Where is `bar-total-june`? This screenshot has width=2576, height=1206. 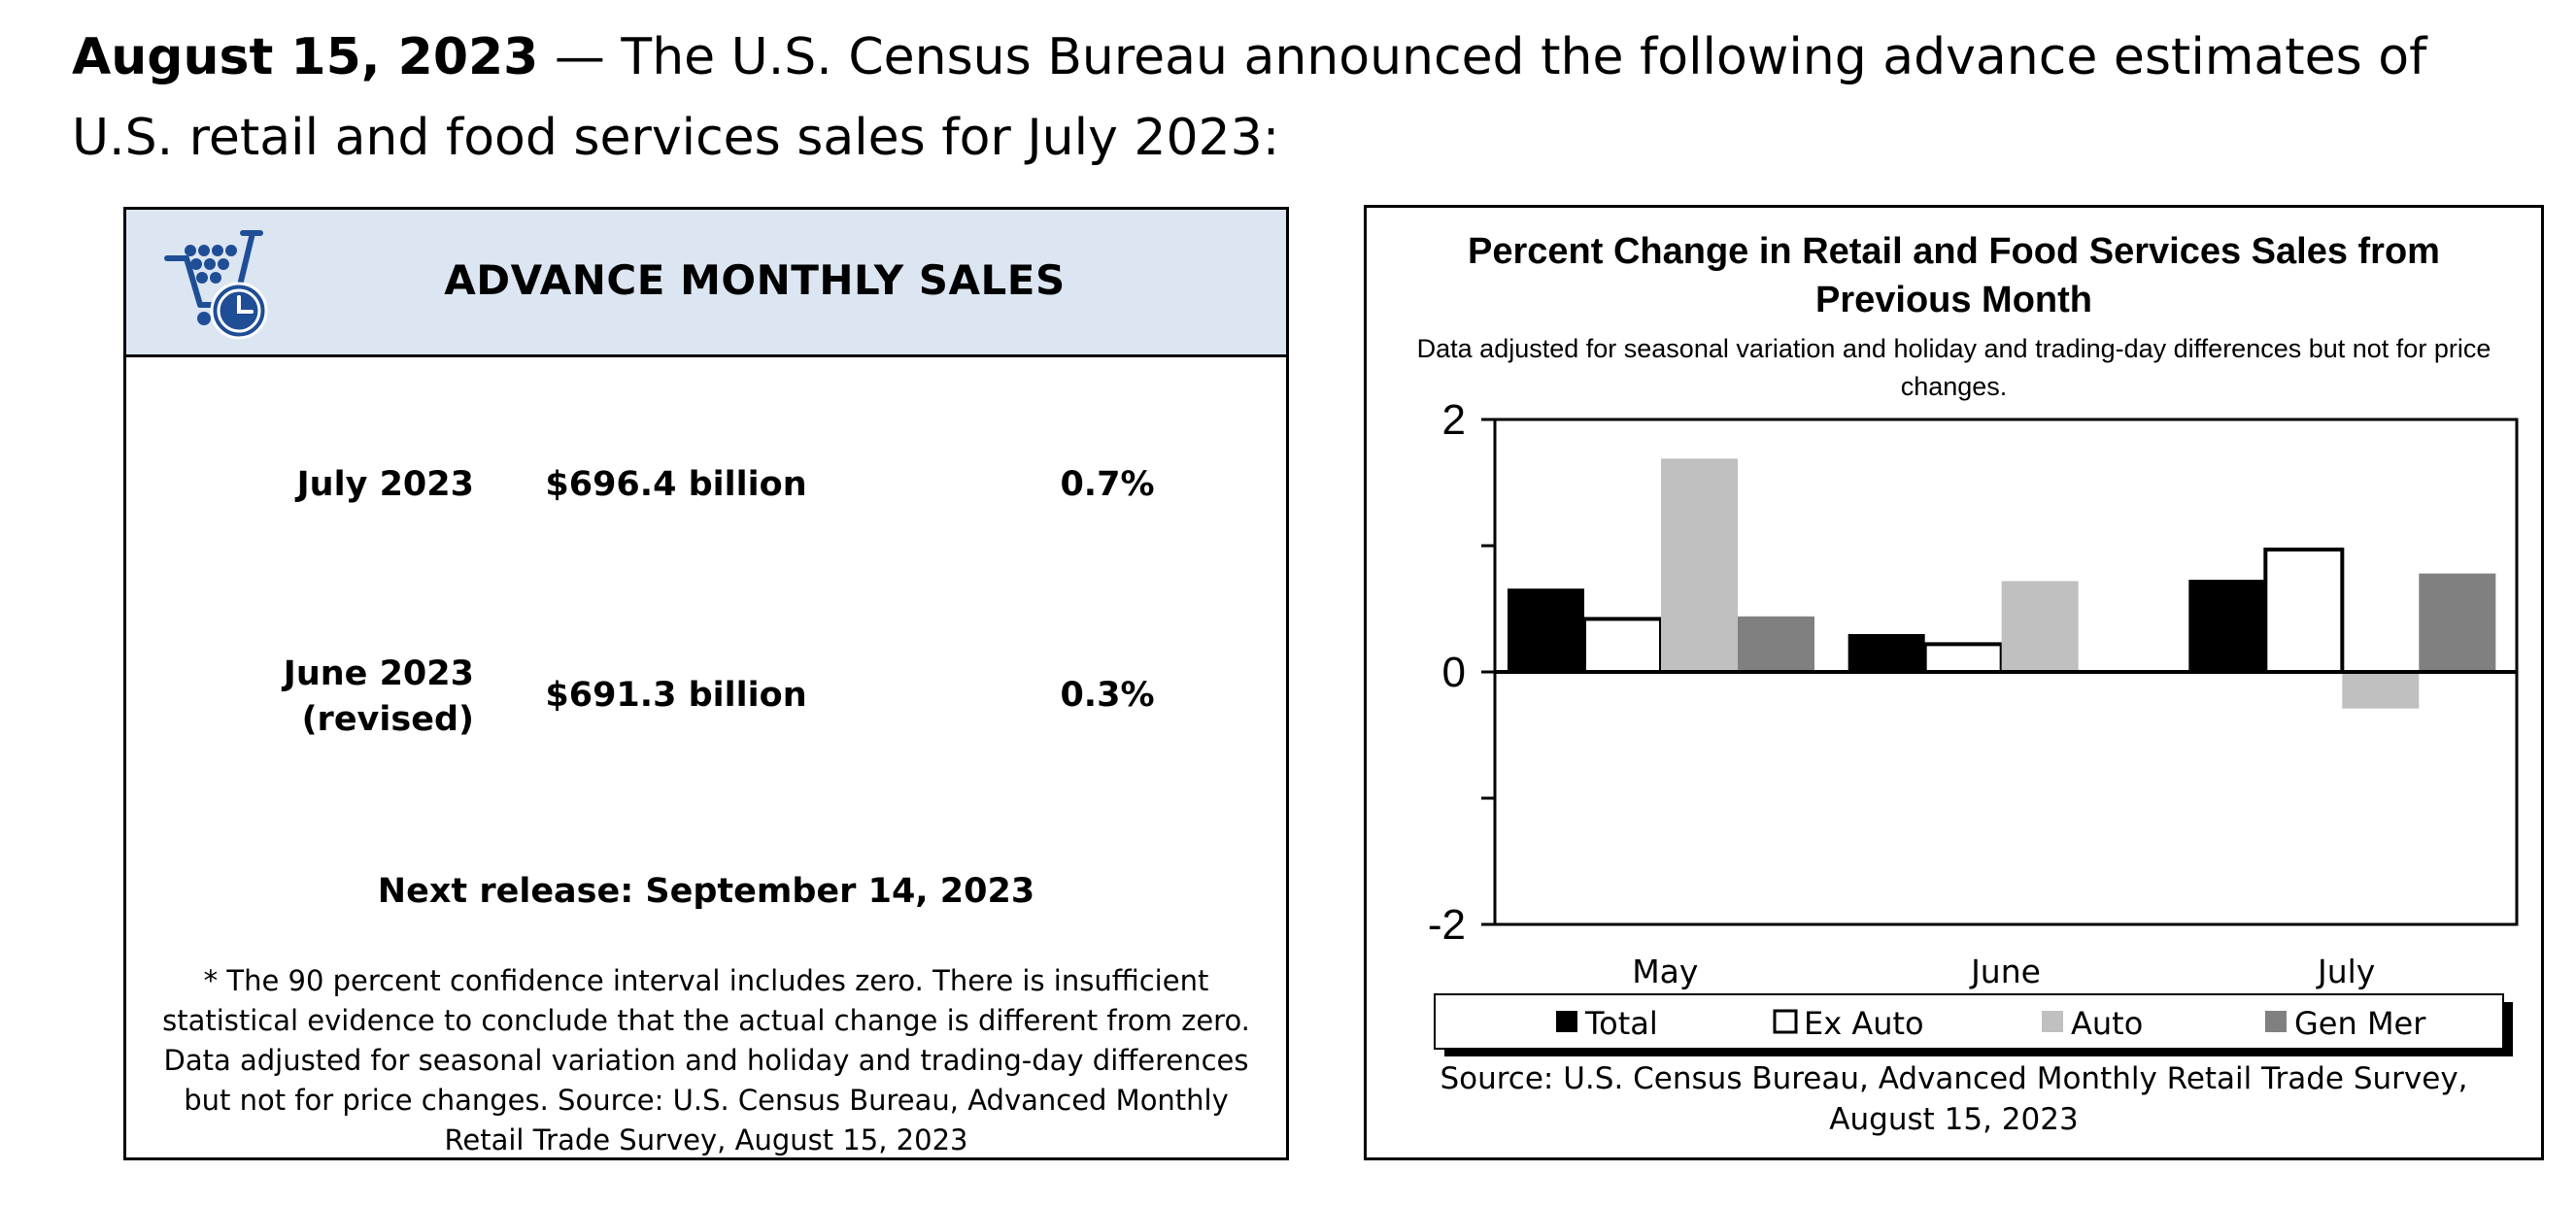 bar-total-june is located at coordinates (1886, 653).